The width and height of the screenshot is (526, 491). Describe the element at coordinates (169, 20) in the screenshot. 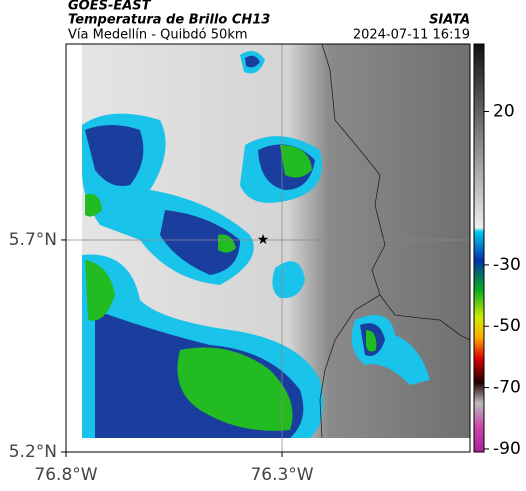

I see `subtitle: Temperatura de Brillo CH13` at that location.